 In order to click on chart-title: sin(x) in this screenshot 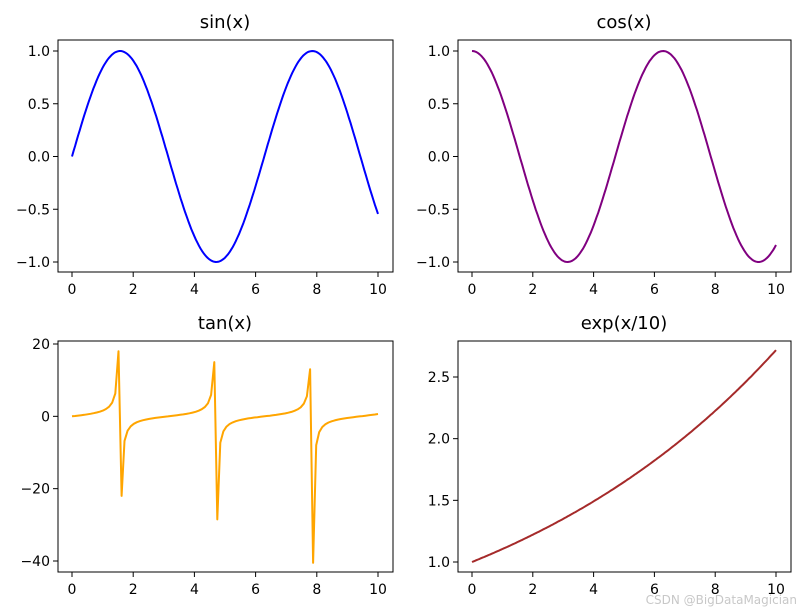, I will do `click(225, 22)`.